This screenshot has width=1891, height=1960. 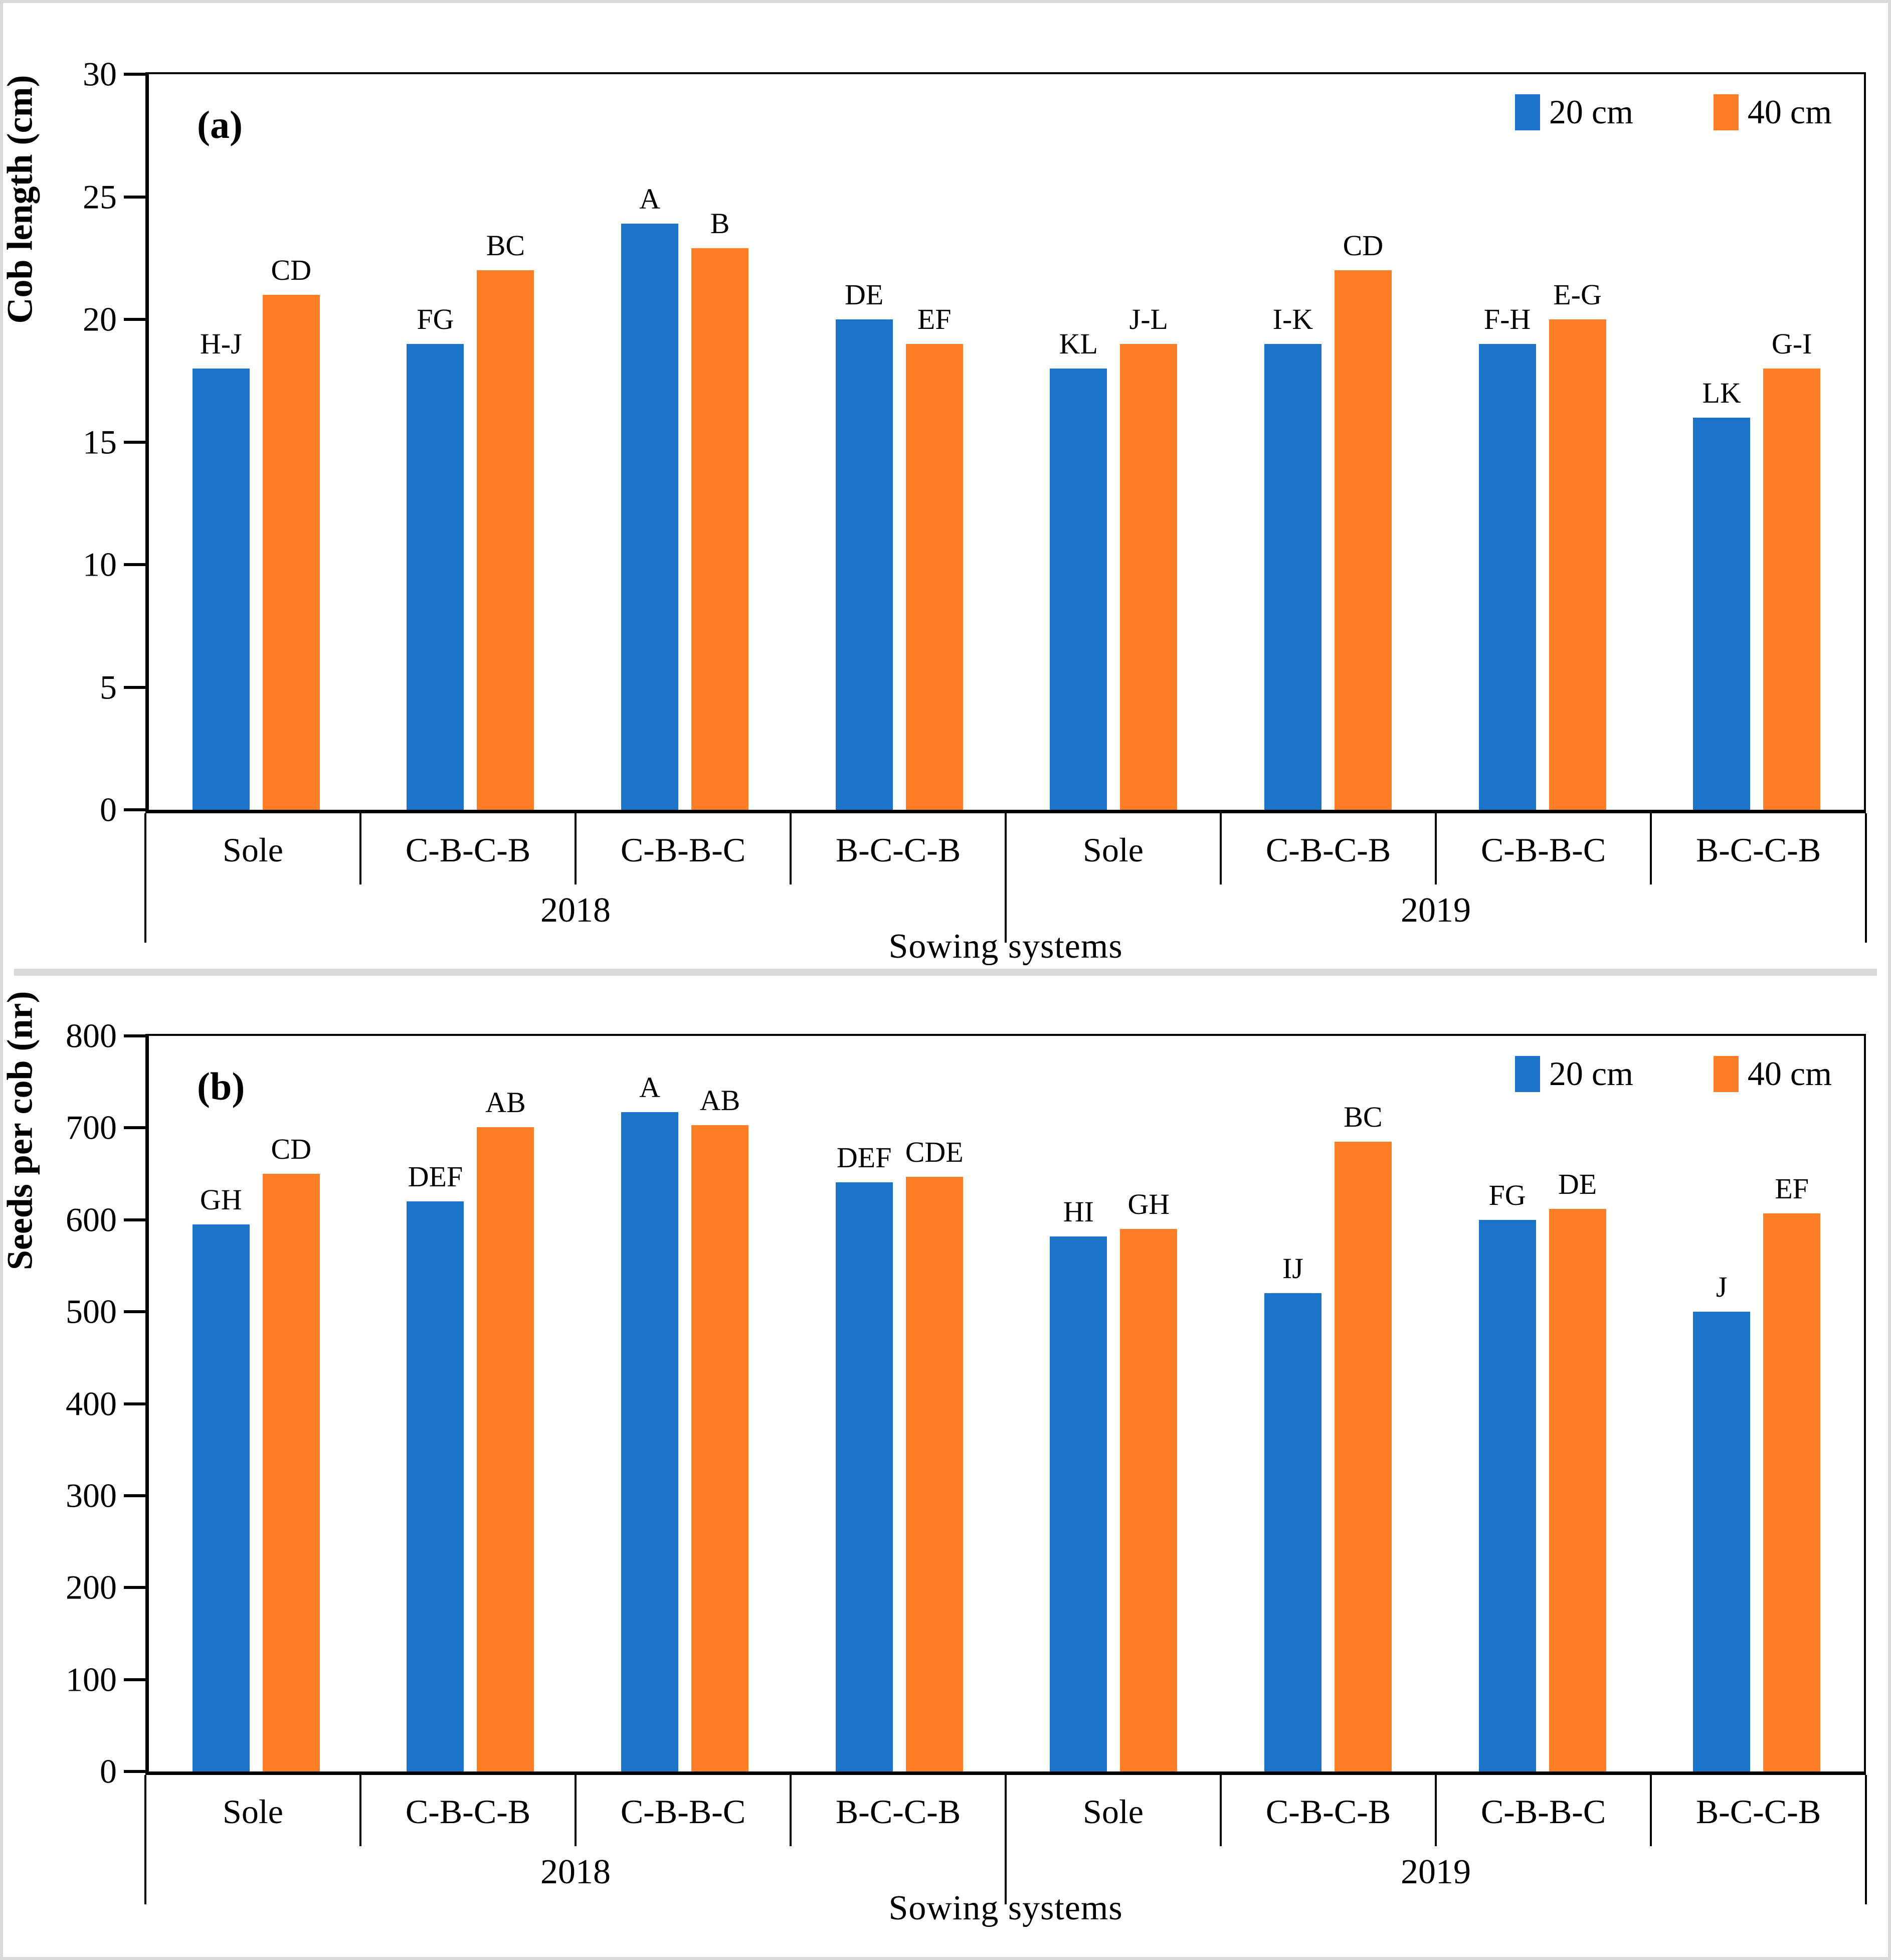 I want to click on y-axis-title: Seeds per cob (nr), so click(x=20, y=1131).